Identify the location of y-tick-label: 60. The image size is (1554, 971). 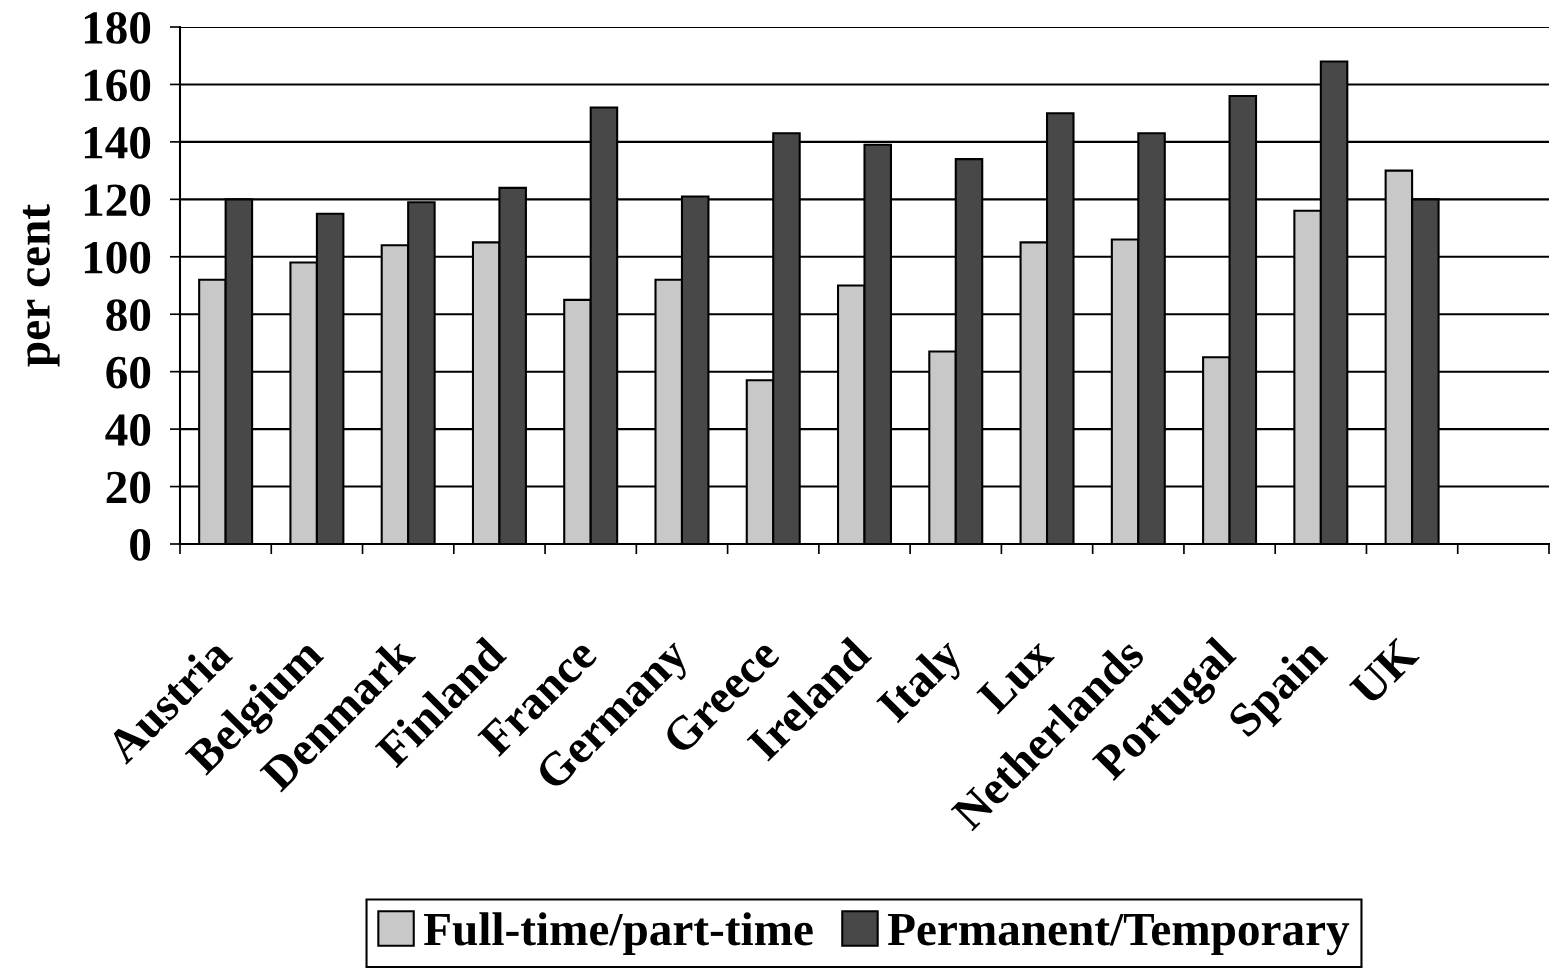
(128, 372).